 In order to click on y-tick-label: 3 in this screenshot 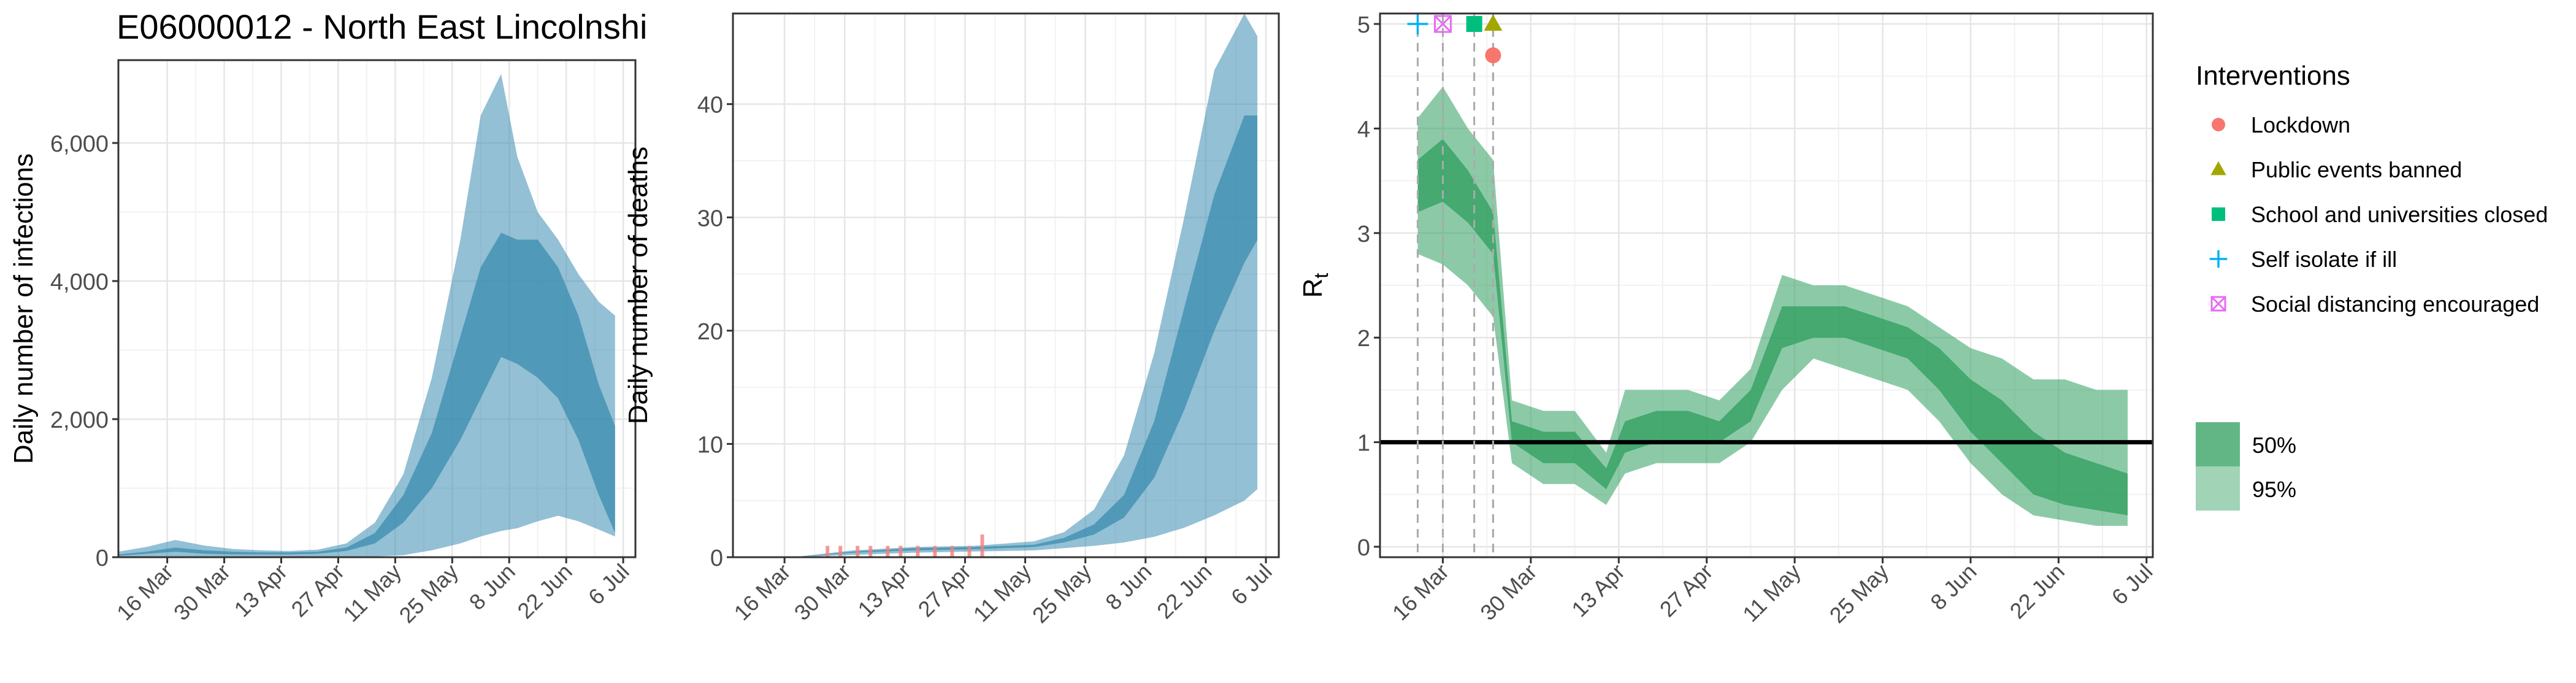, I will do `click(1363, 234)`.